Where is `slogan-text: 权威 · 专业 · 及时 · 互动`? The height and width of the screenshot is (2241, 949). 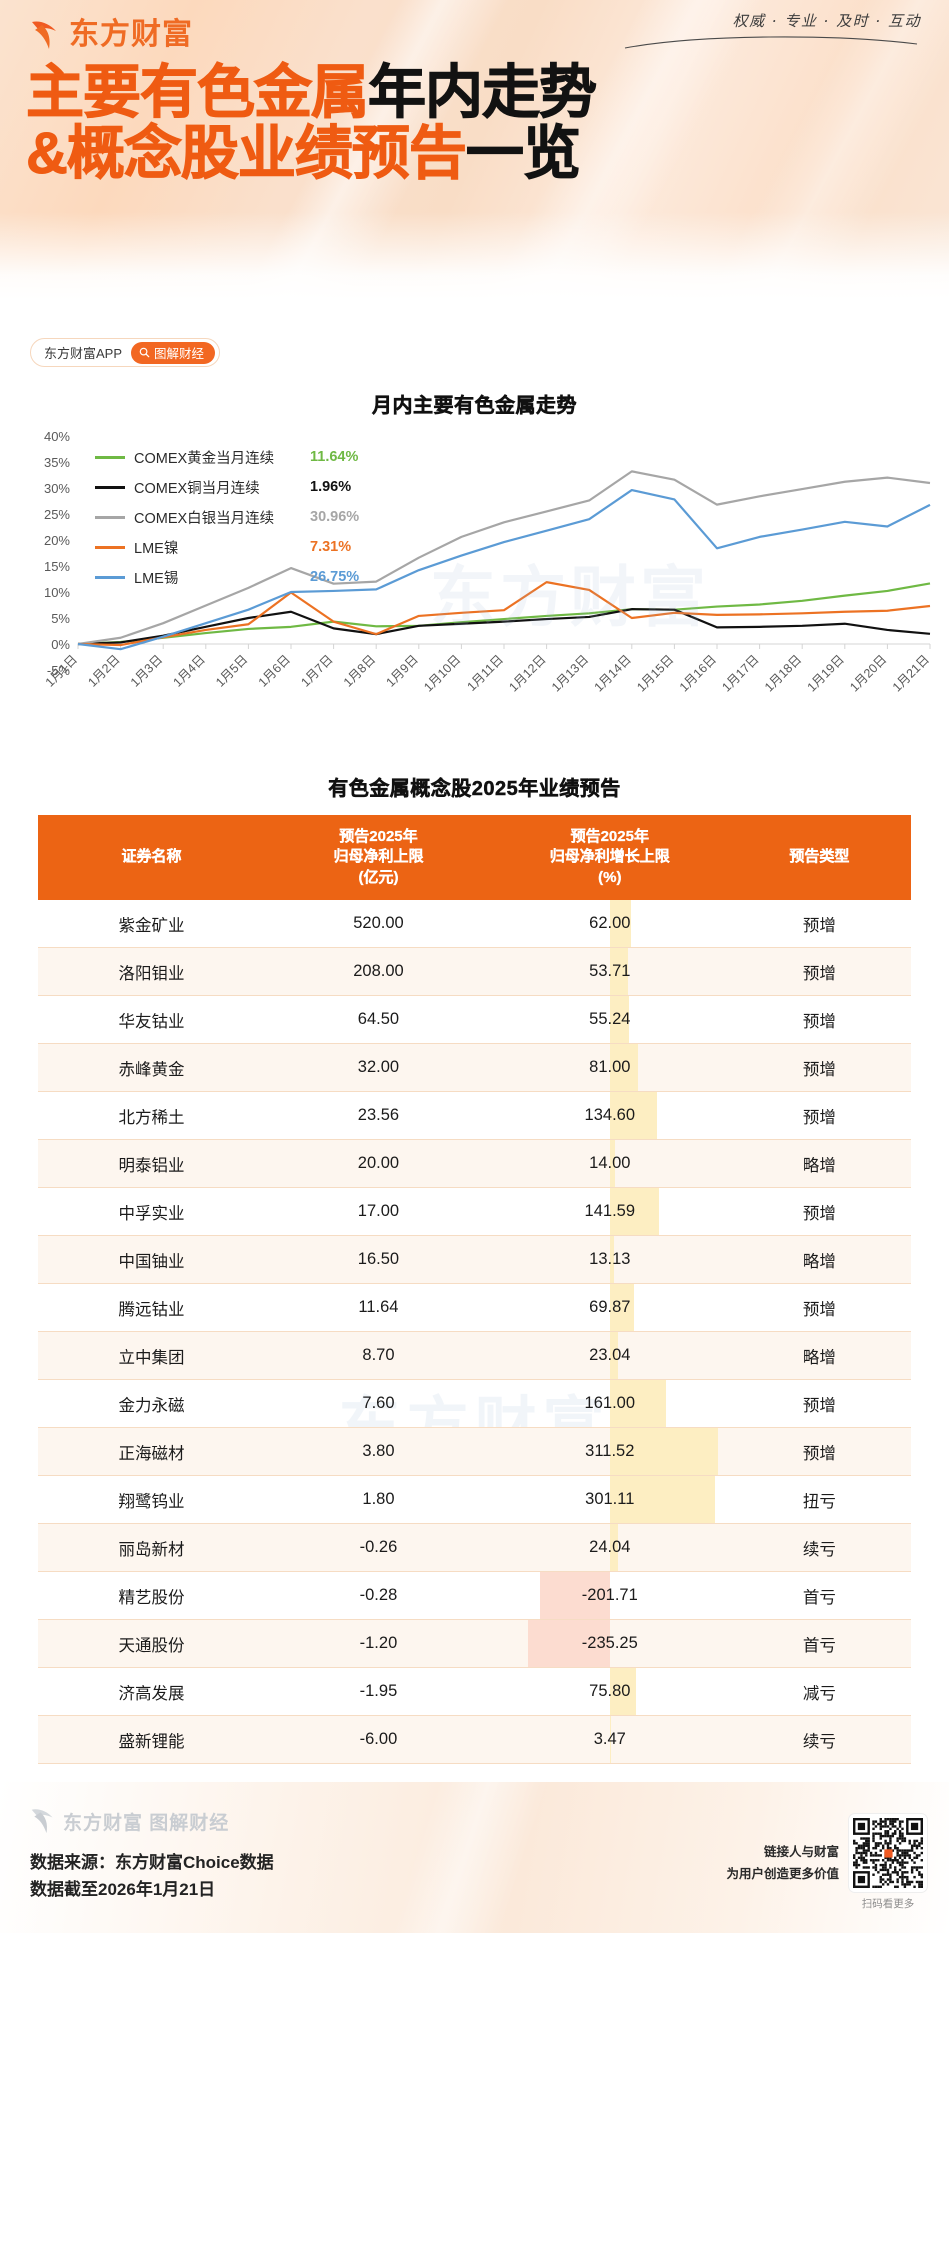
slogan-text: 权威 · 专业 · 及时 · 互动 is located at coordinates (826, 21).